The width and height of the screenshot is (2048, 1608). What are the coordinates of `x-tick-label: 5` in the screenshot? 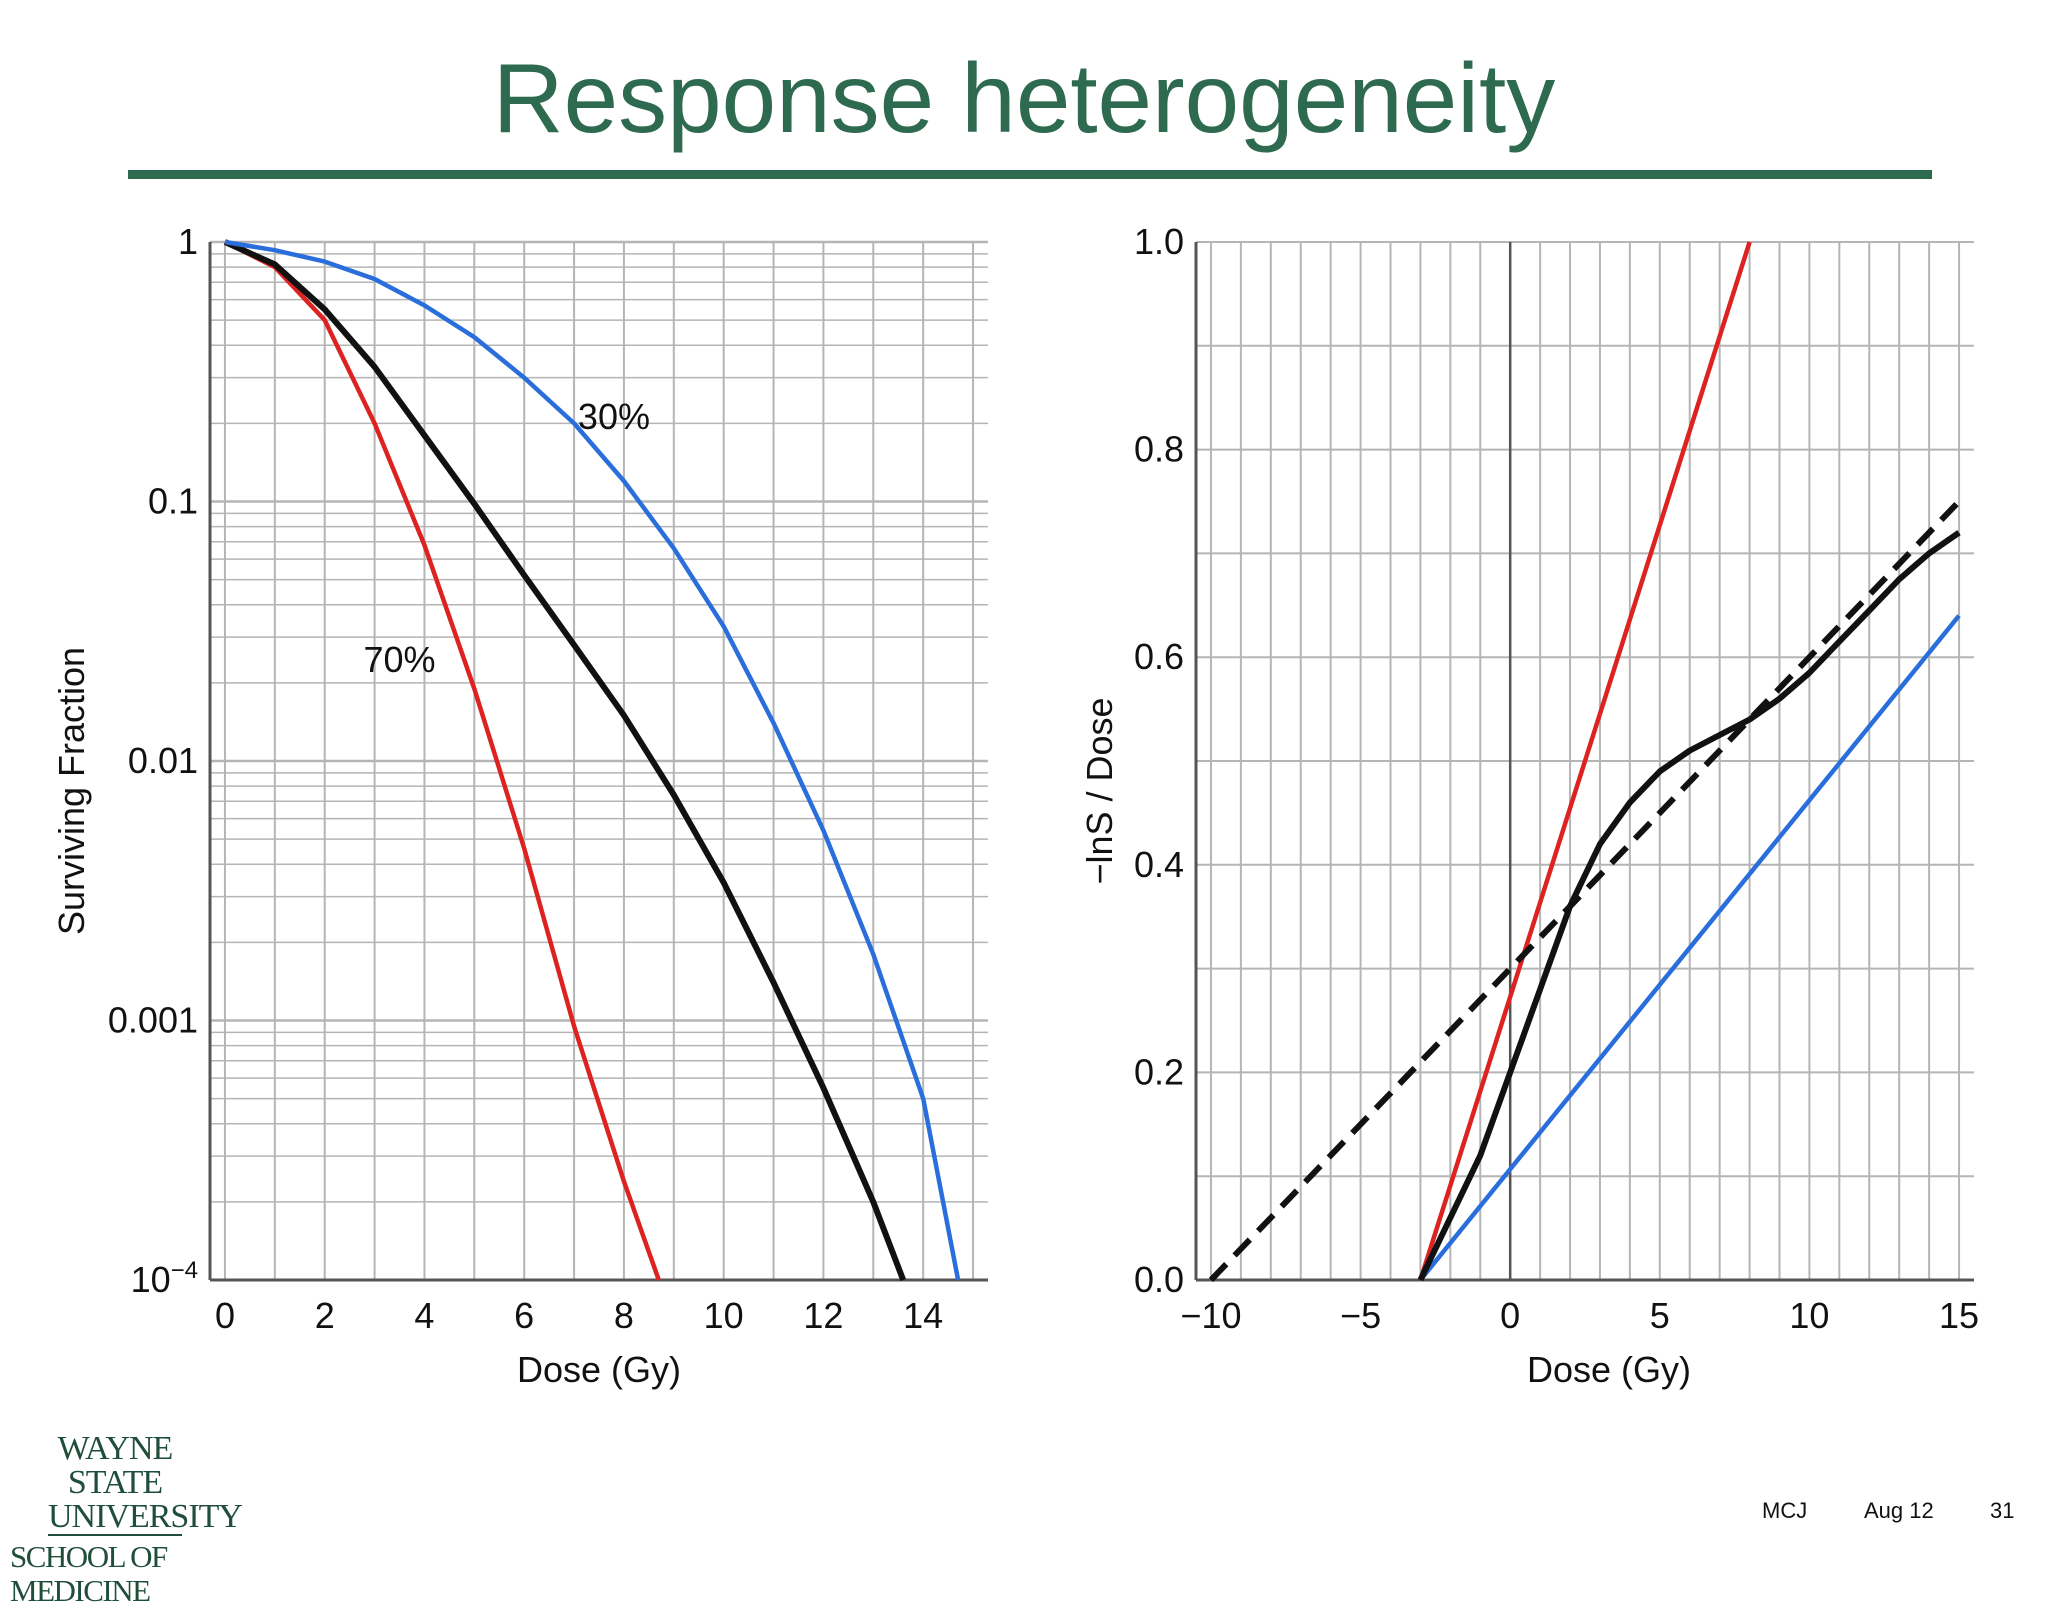 It's located at (1660, 1315).